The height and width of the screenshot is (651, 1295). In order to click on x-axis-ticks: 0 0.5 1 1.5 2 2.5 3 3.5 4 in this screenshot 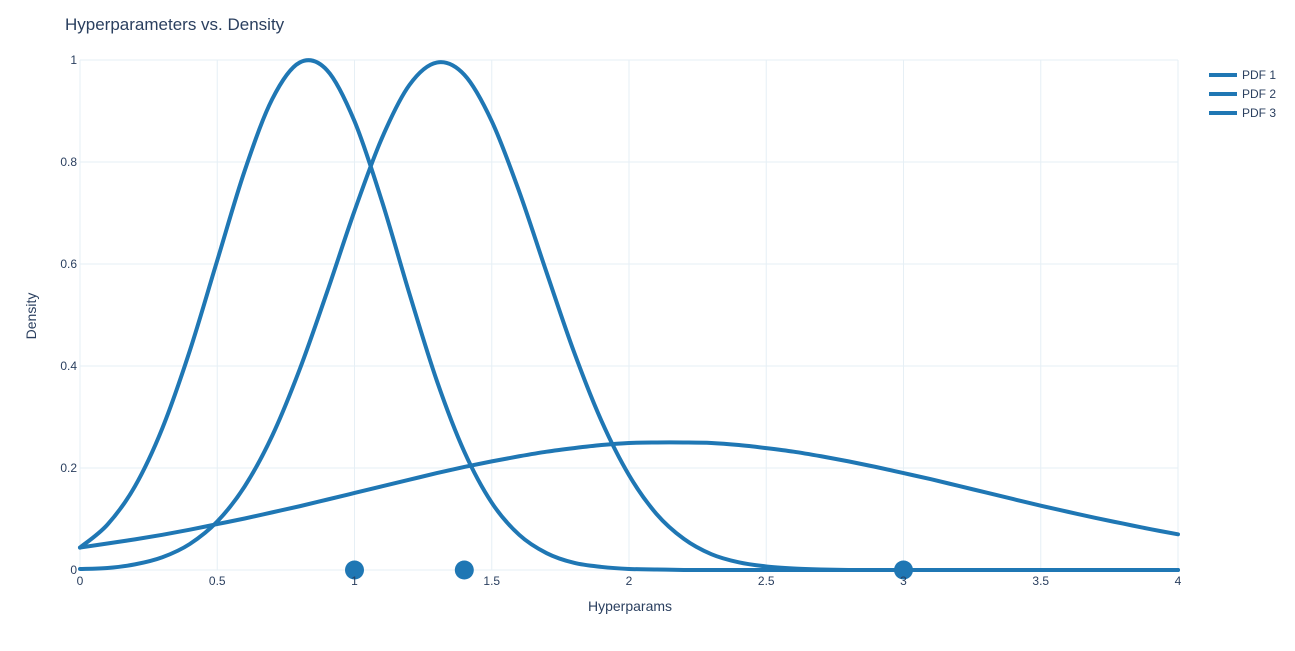, I will do `click(629, 581)`.